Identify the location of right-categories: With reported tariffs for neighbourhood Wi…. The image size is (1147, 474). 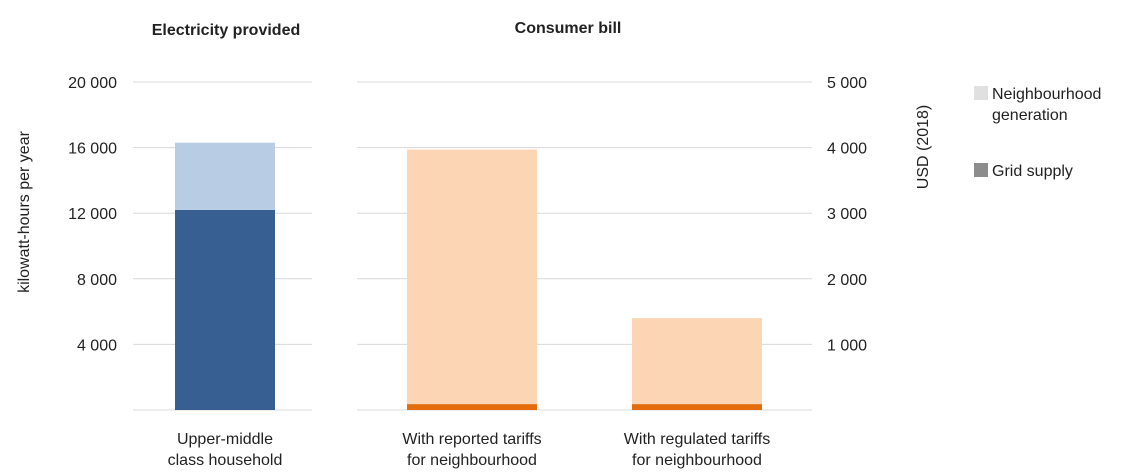
(586, 450).